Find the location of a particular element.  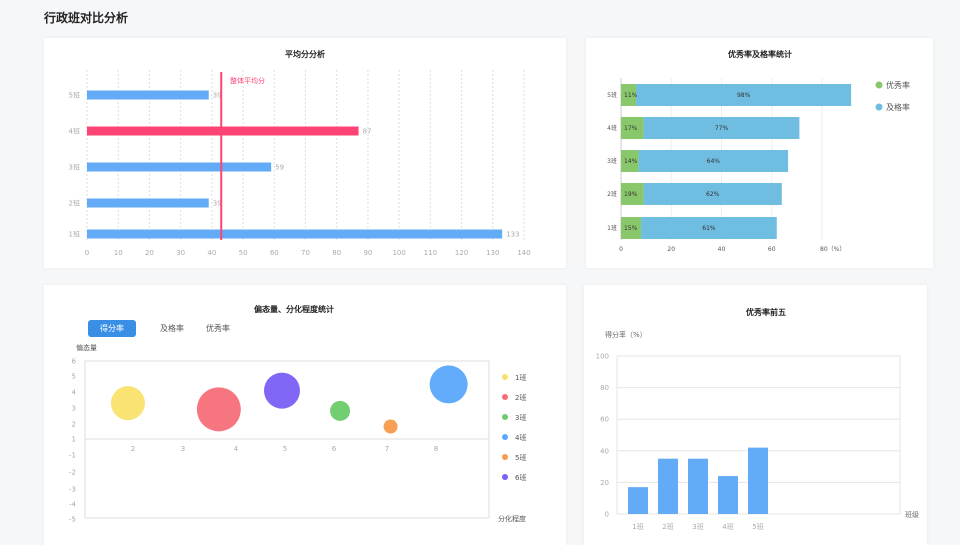

x-tick-label: 1班 is located at coordinates (637, 526).